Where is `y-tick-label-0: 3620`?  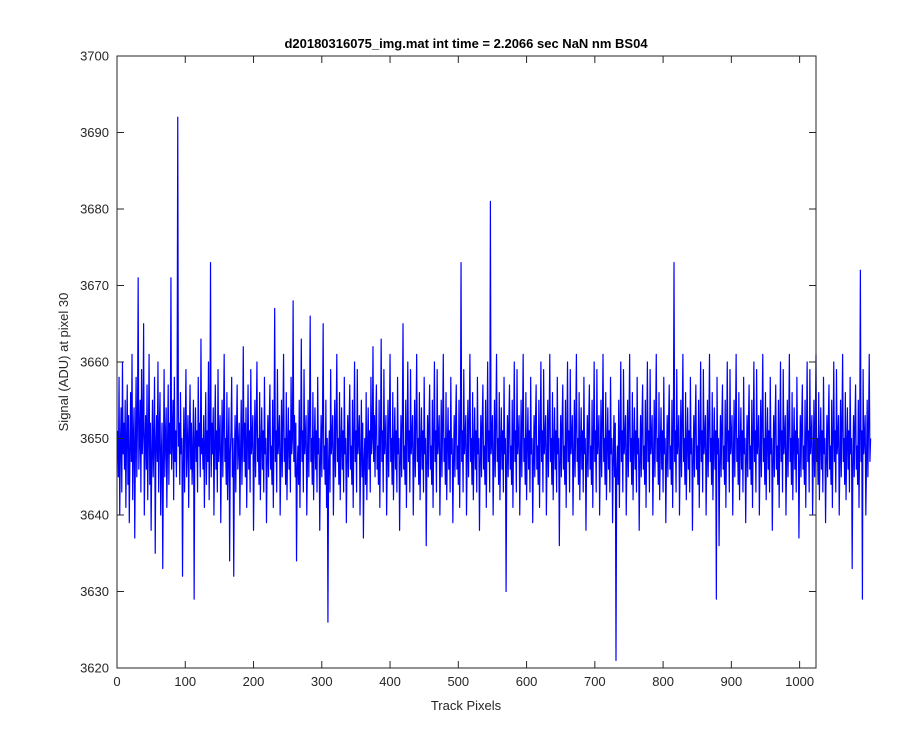
y-tick-label-0: 3620 is located at coordinates (94, 668).